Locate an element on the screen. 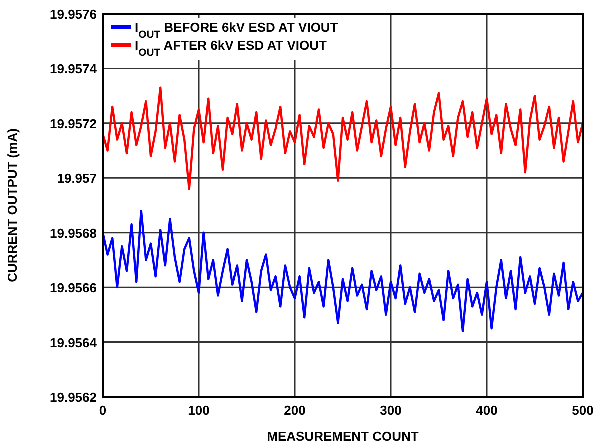 This screenshot has width=597, height=444. x-tick-label: 200 is located at coordinates (295, 410).